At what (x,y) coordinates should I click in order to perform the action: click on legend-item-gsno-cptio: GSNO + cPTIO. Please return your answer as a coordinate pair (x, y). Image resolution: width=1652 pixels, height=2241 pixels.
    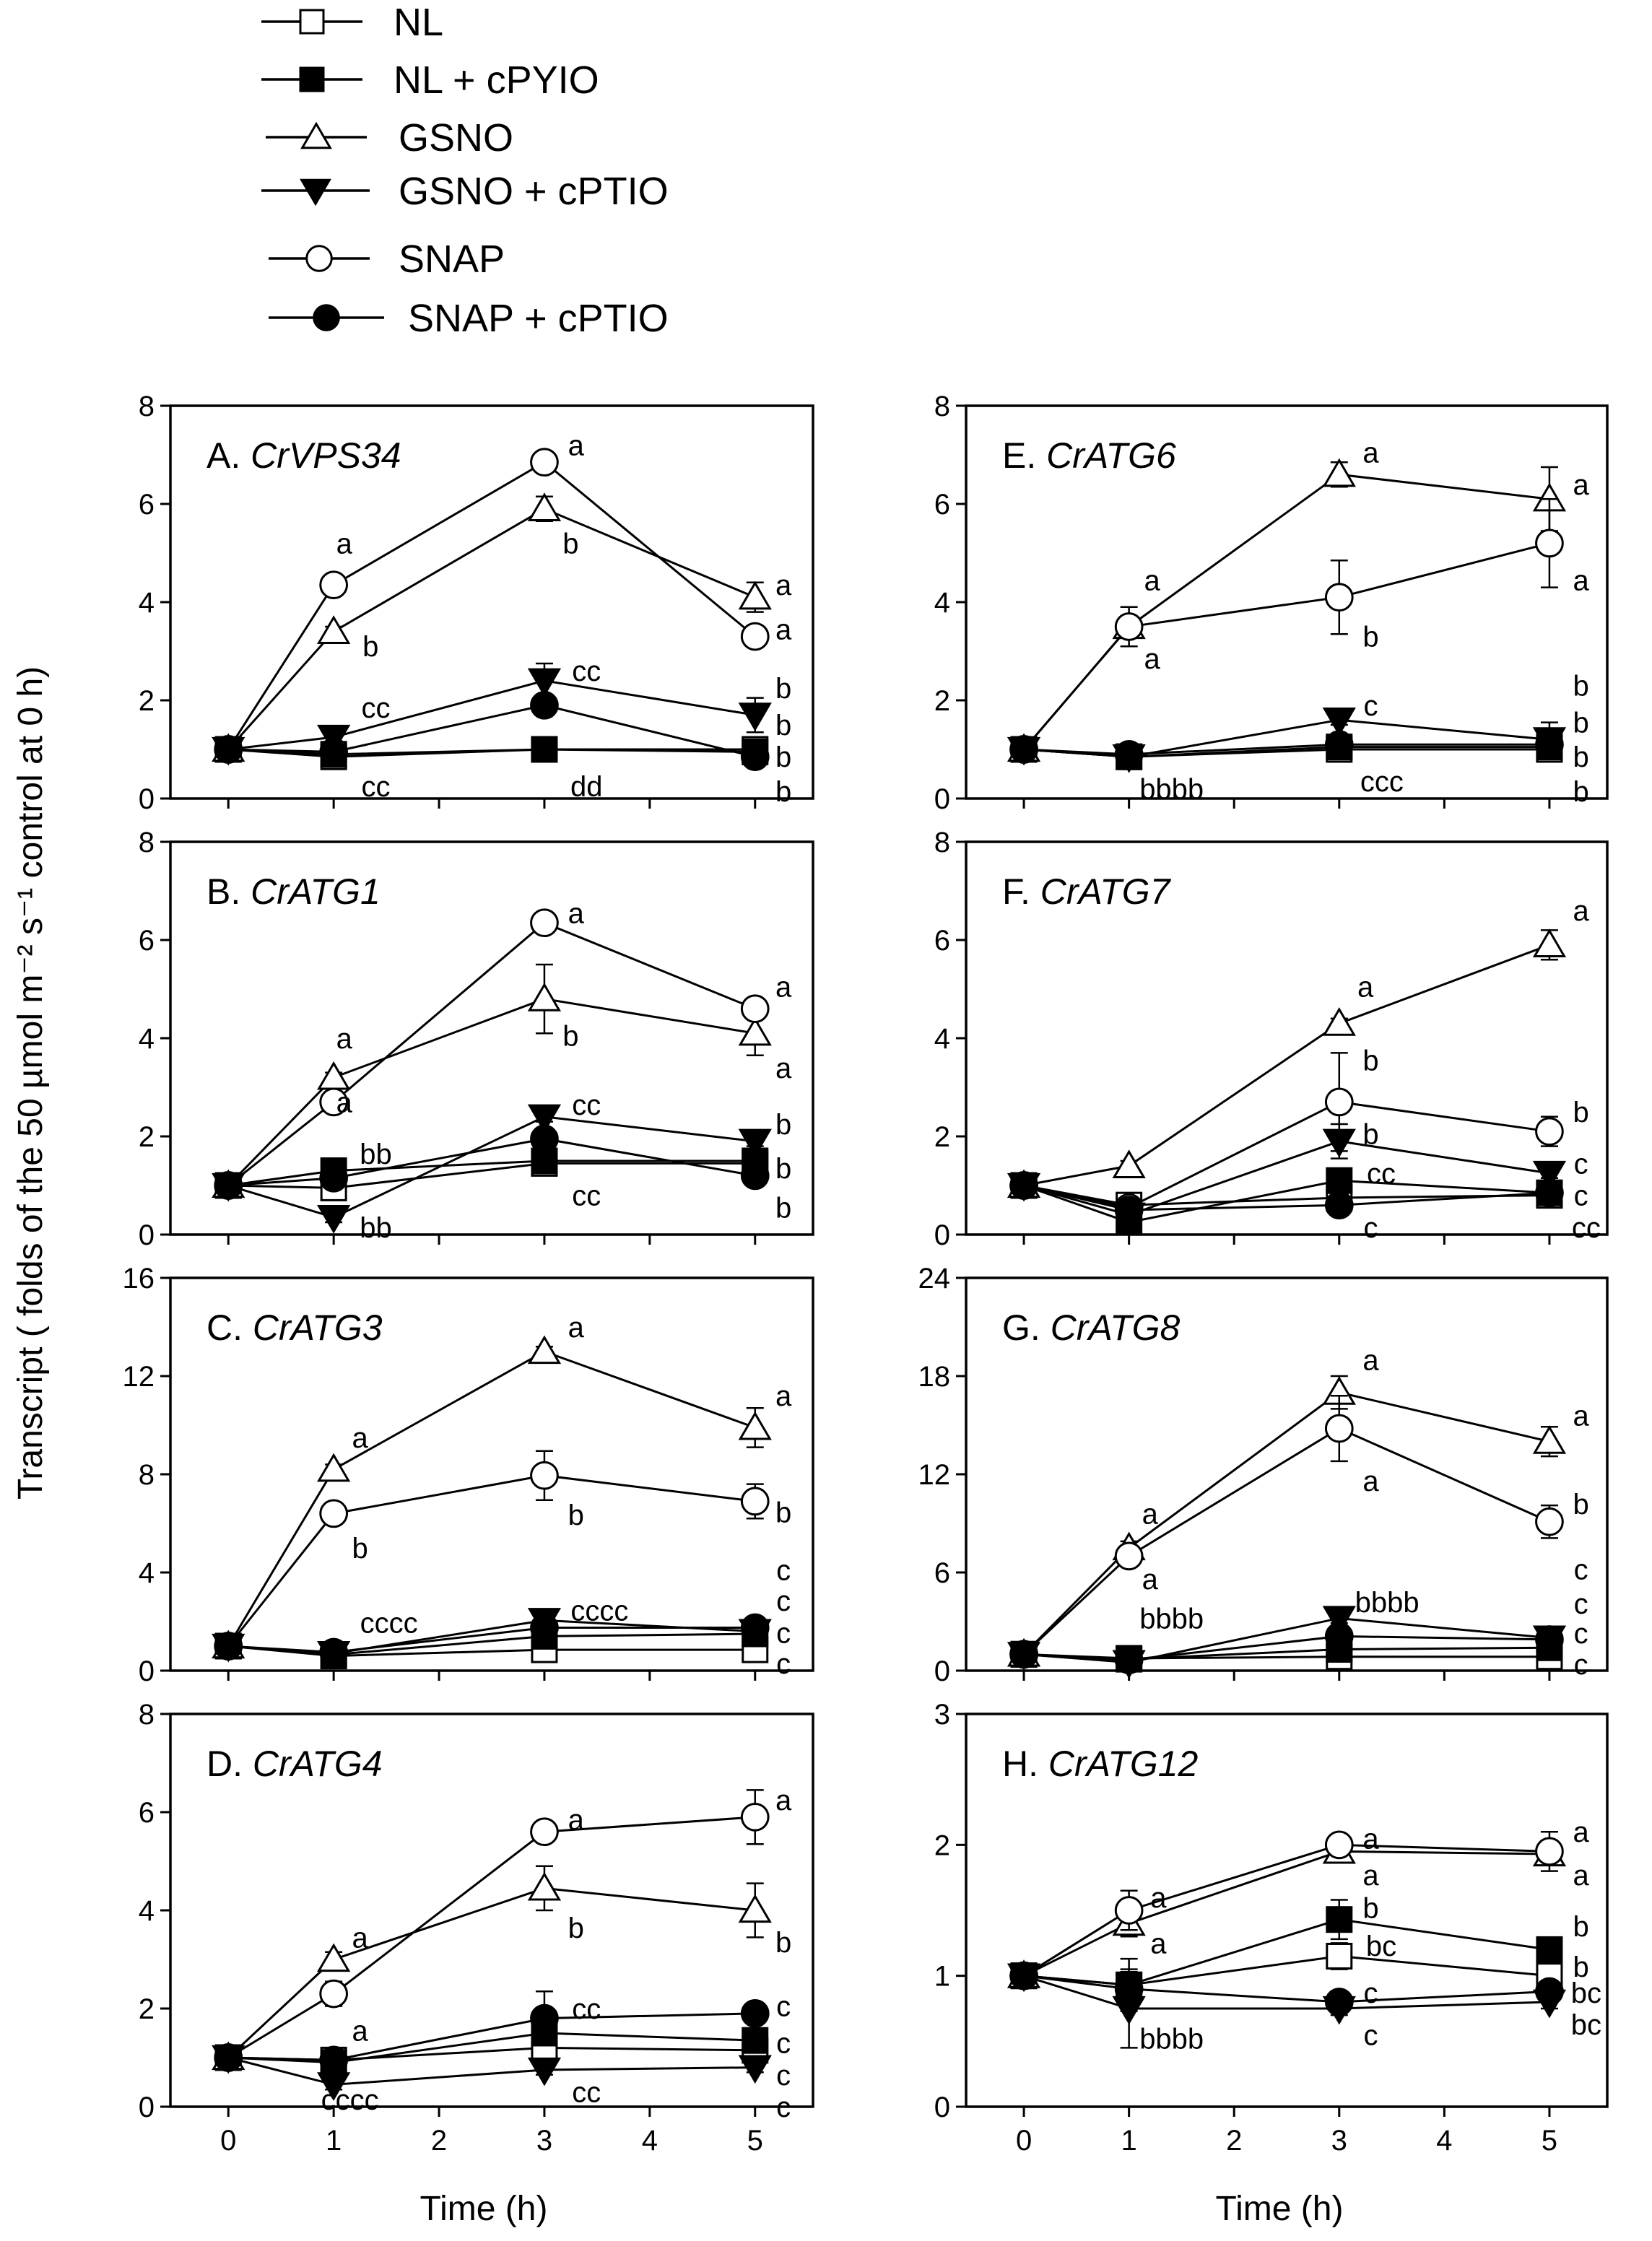
    Looking at the image, I should click on (465, 191).